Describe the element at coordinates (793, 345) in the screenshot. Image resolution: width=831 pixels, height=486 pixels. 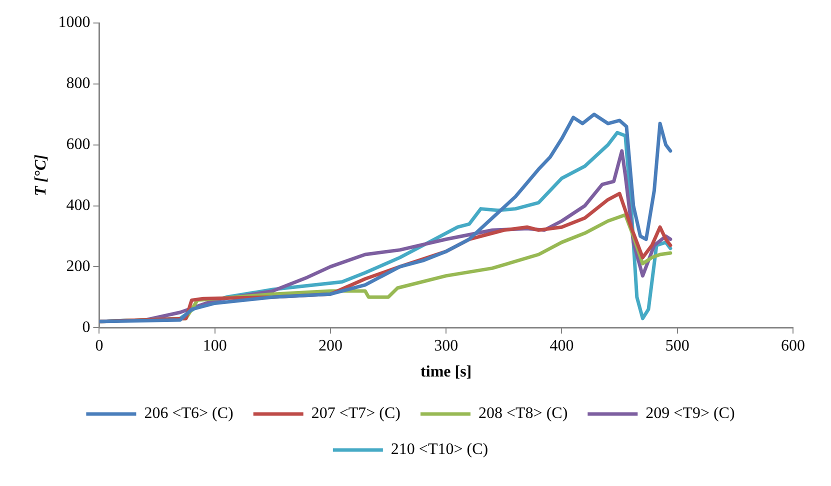
I see `x-tick-label: 600` at that location.